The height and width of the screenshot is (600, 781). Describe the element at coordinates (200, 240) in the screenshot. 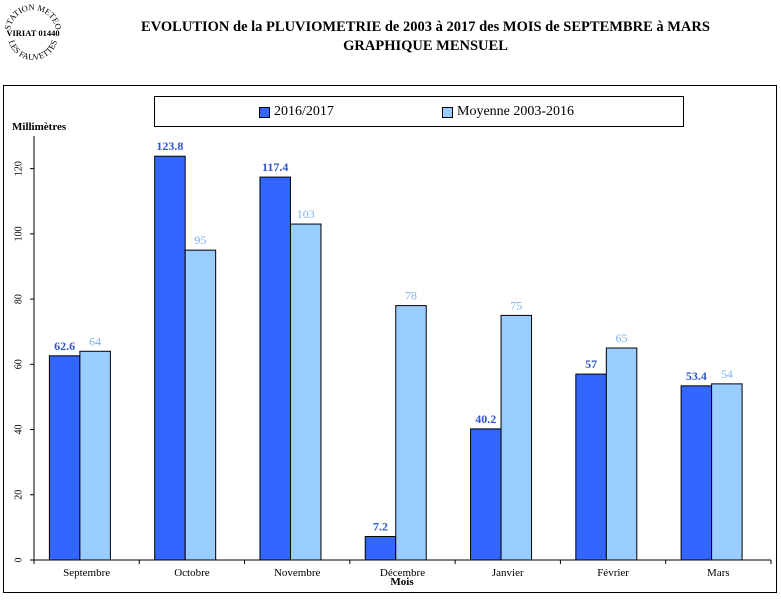

I see `data-label-moyenne-2003-2016-octobre: 95` at that location.